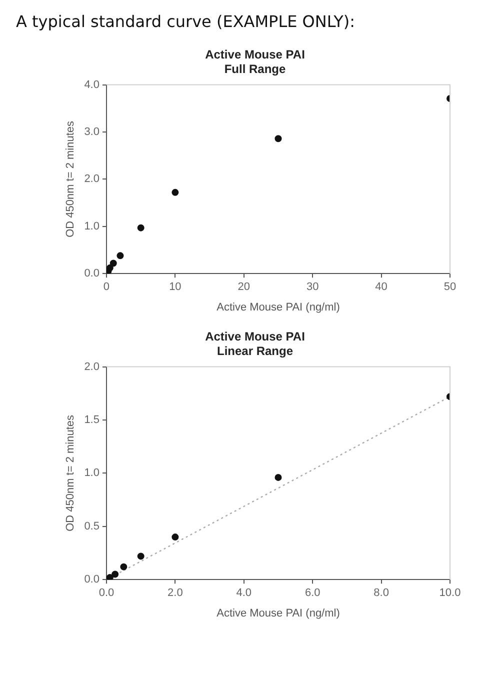 This screenshot has height=684, width=490. Describe the element at coordinates (92, 132) in the screenshot. I see `y-tick-label: 3.0` at that location.